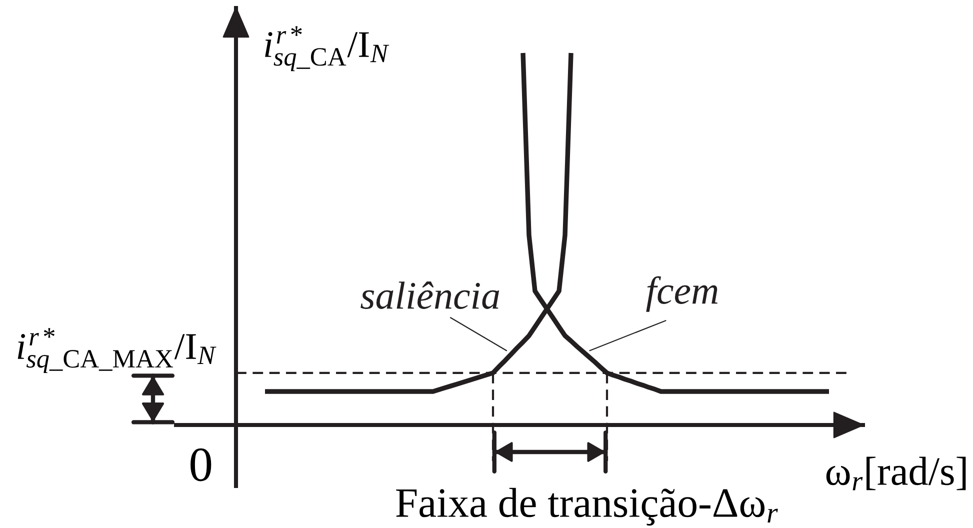  What do you see at coordinates (896, 473) in the screenshot?
I see `x-axis-title: ω$_{r}$[rad/s]` at bounding box center [896, 473].